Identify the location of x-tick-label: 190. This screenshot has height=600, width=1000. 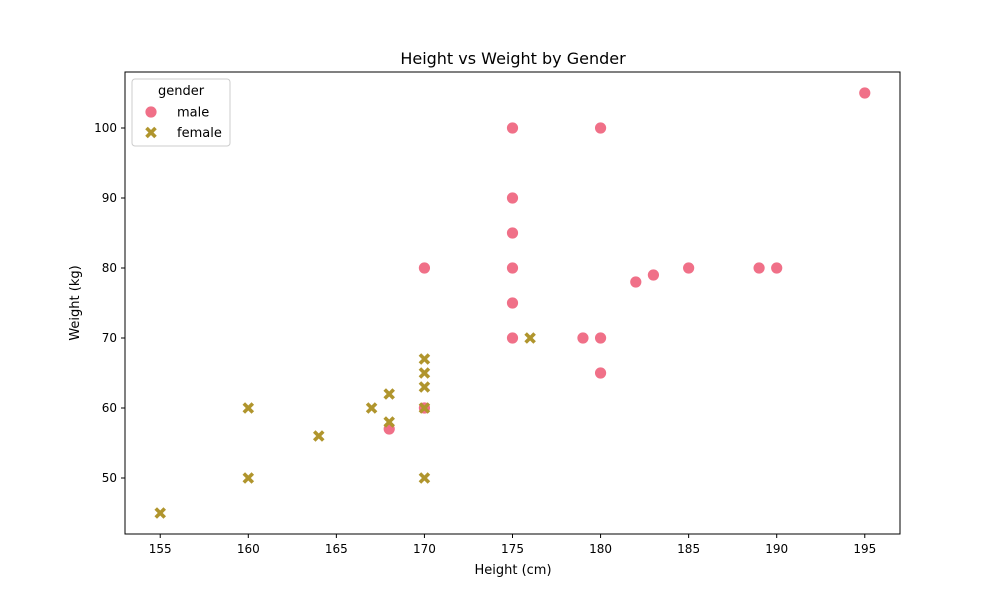
(776, 549).